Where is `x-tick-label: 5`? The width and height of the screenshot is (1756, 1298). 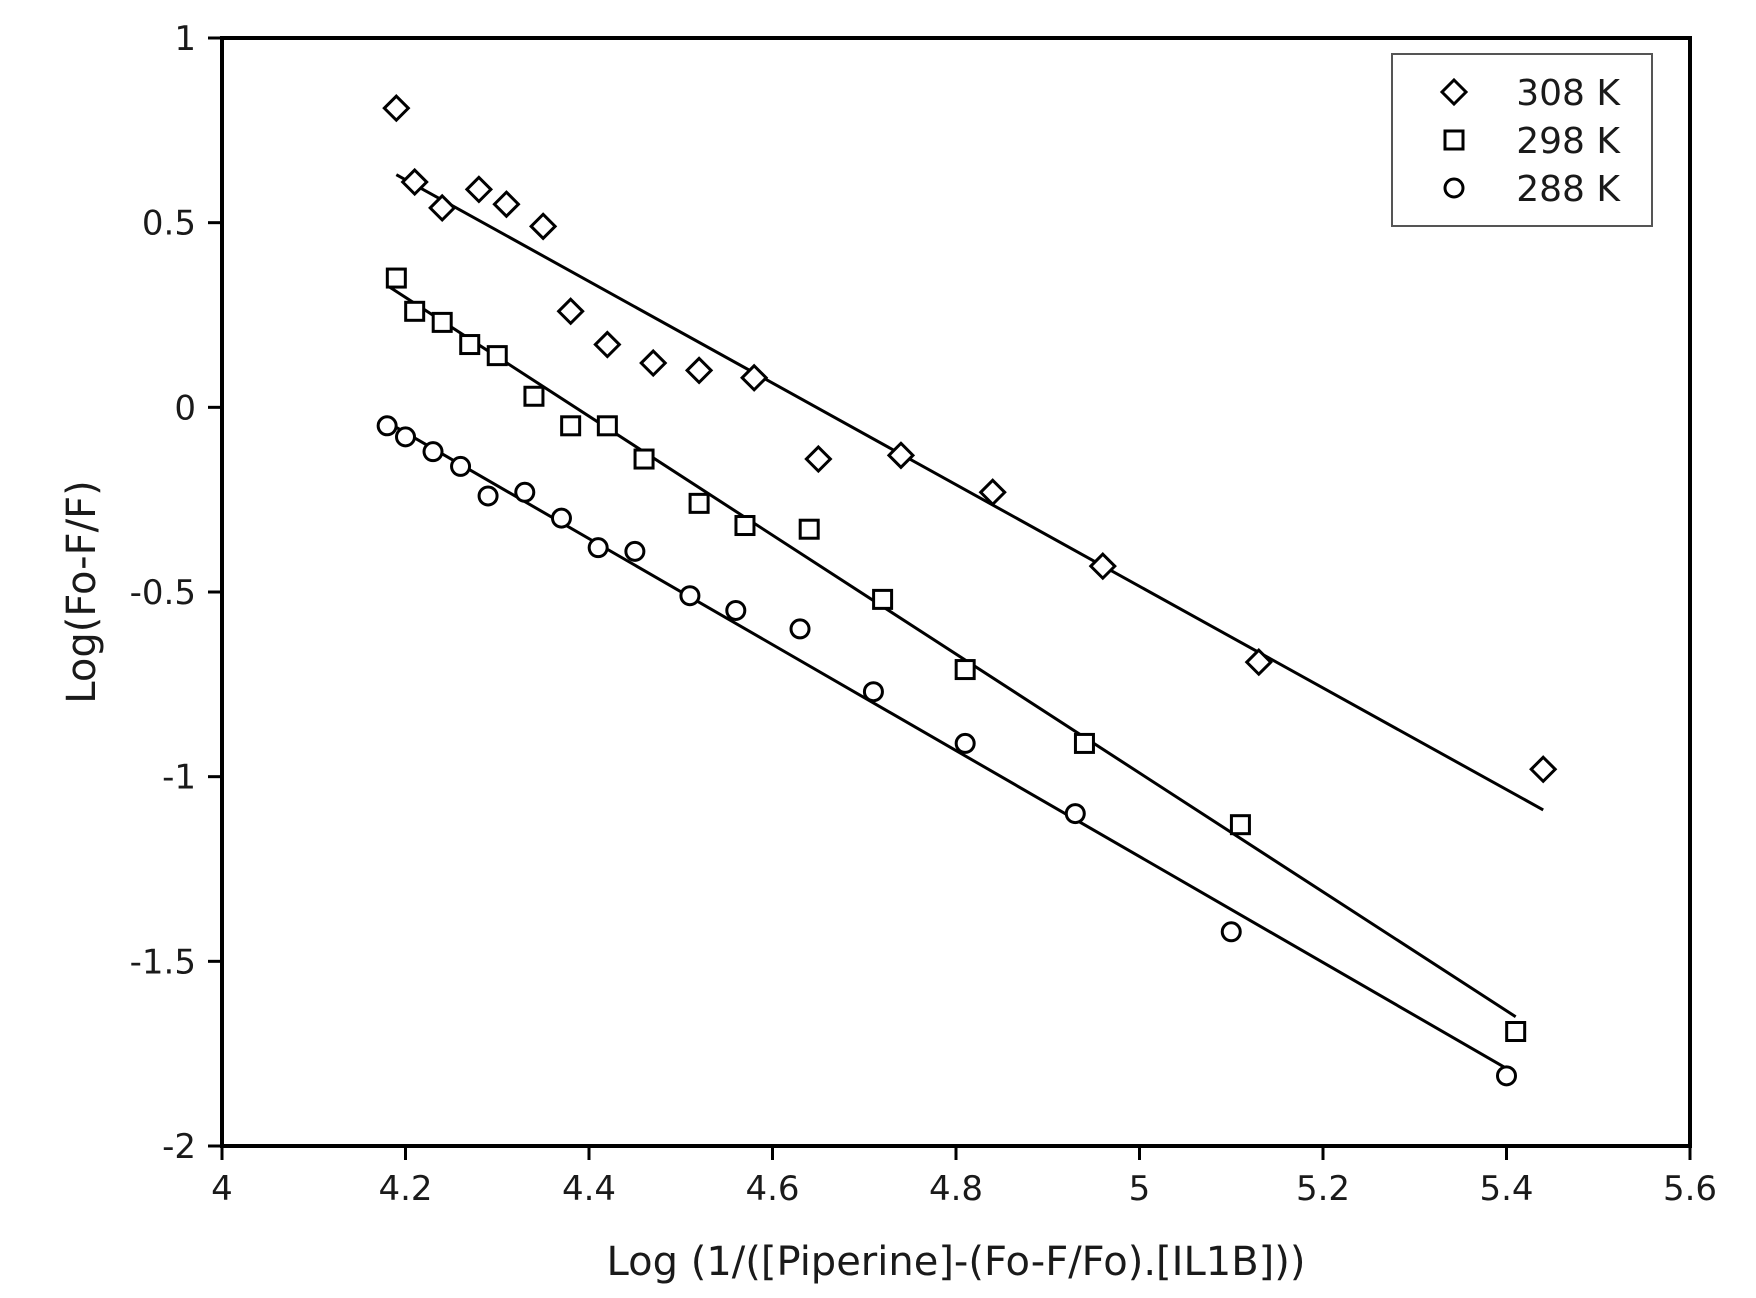 x-tick-label: 5 is located at coordinates (1140, 1189).